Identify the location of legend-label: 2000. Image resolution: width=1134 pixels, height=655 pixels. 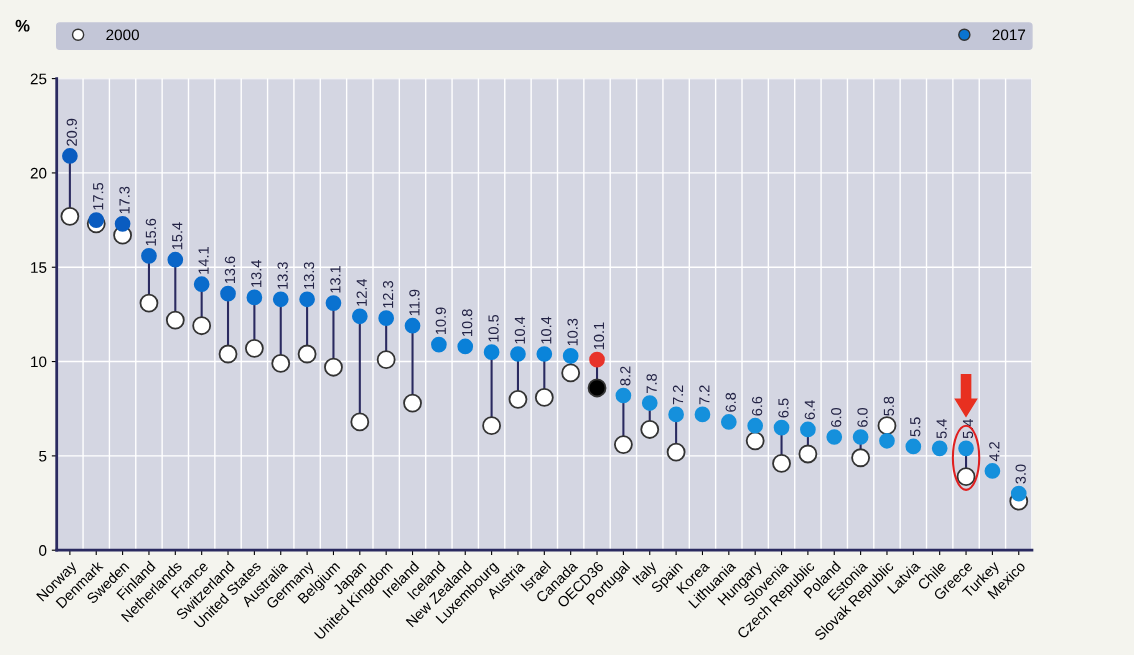
(122, 35).